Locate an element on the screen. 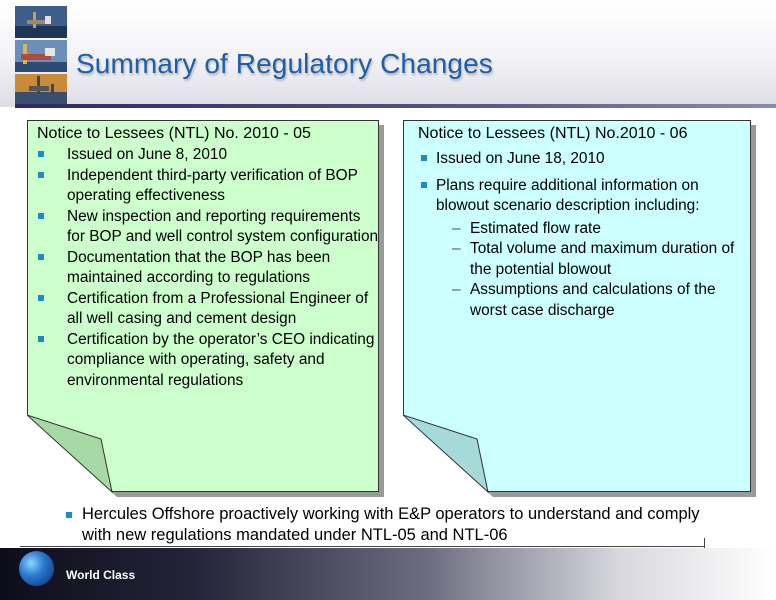  footer-label: World Class is located at coordinates (101, 575).